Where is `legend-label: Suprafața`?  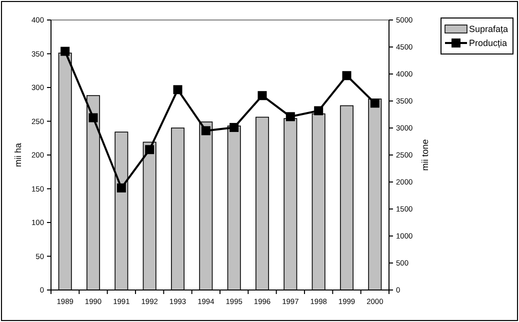
legend-label: Suprafața is located at coordinates (488, 29).